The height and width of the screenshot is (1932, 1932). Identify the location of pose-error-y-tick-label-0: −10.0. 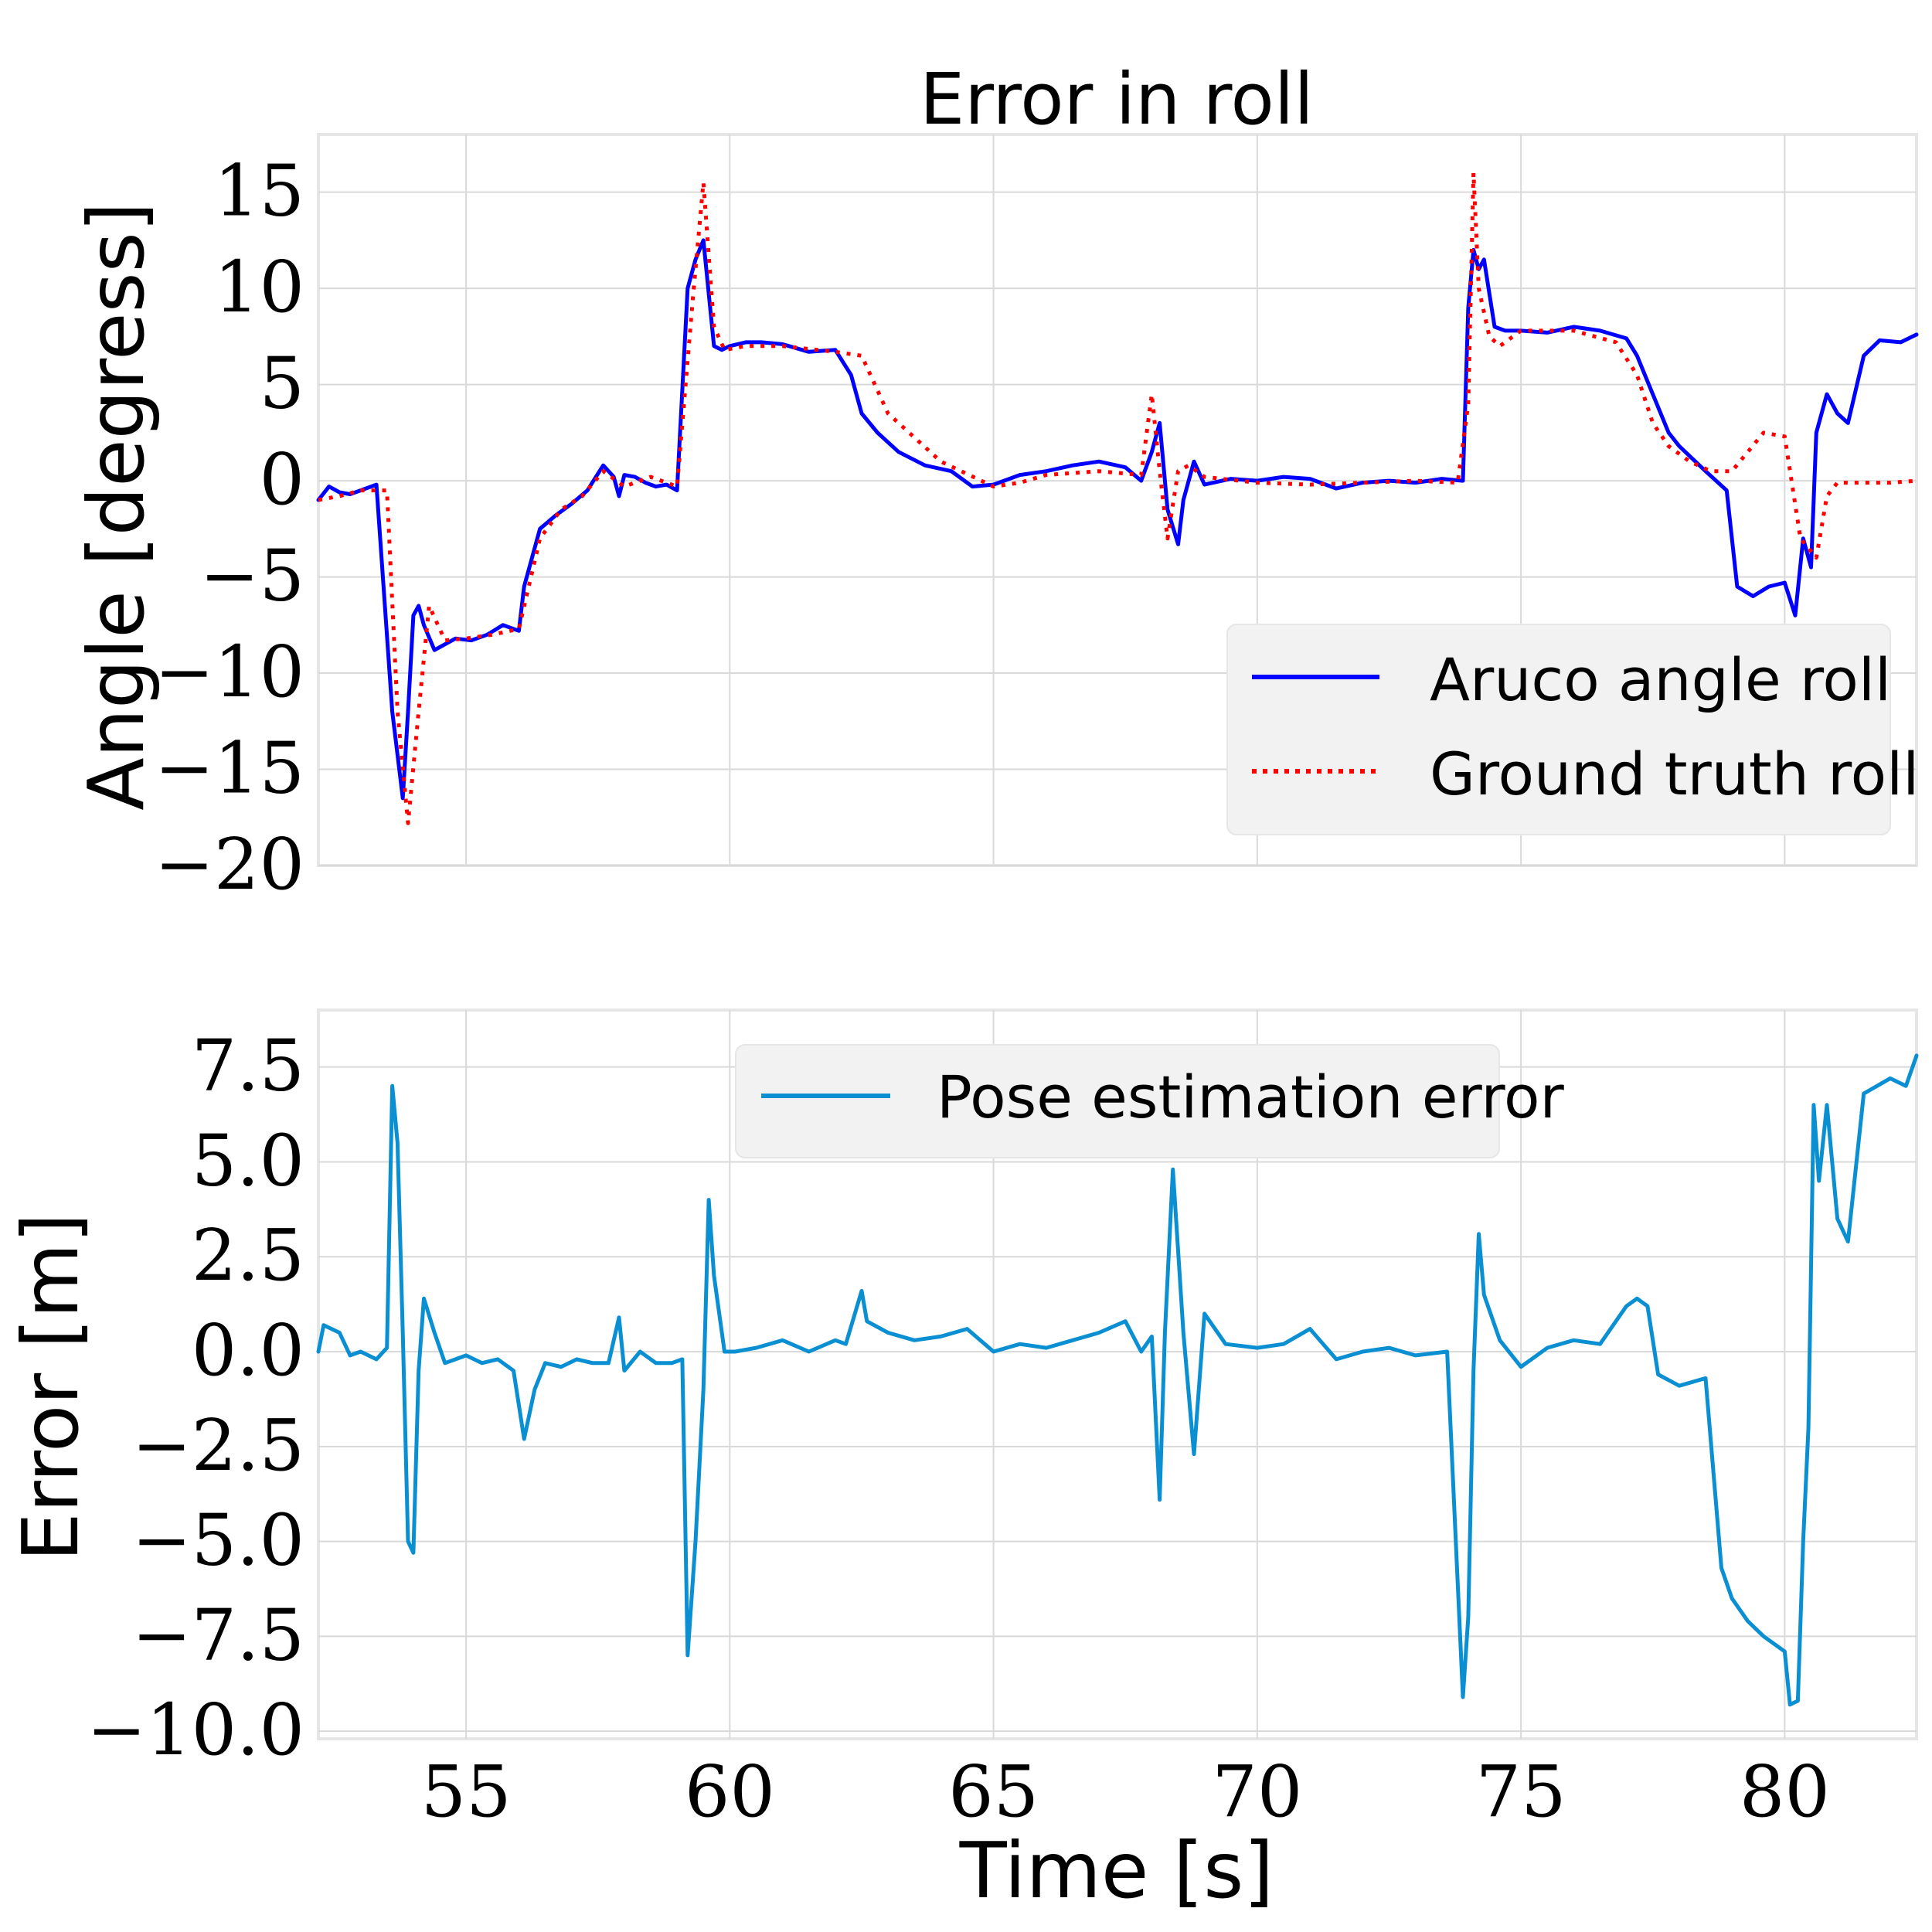
(196, 1730).